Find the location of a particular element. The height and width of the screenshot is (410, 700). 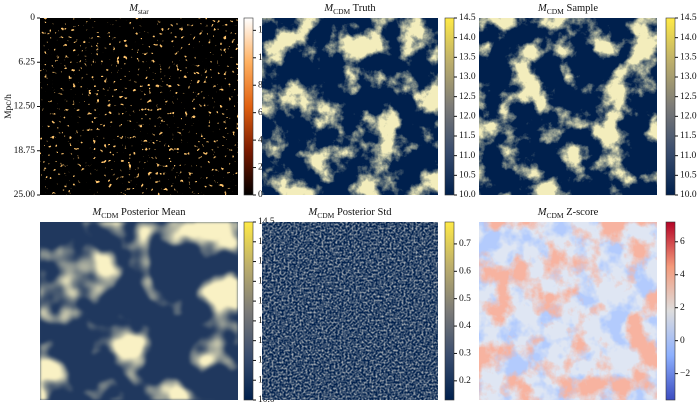

title-rest: Sample is located at coordinates (581, 8).